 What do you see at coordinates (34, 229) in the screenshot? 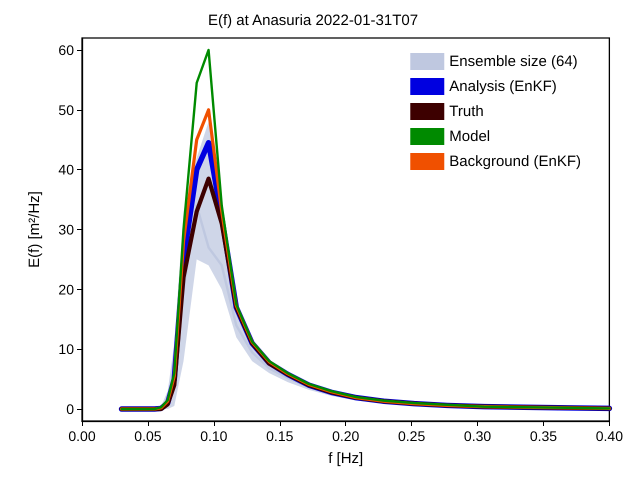
I see `y-axis-title: E(f) [m²/Hz]` at bounding box center [34, 229].